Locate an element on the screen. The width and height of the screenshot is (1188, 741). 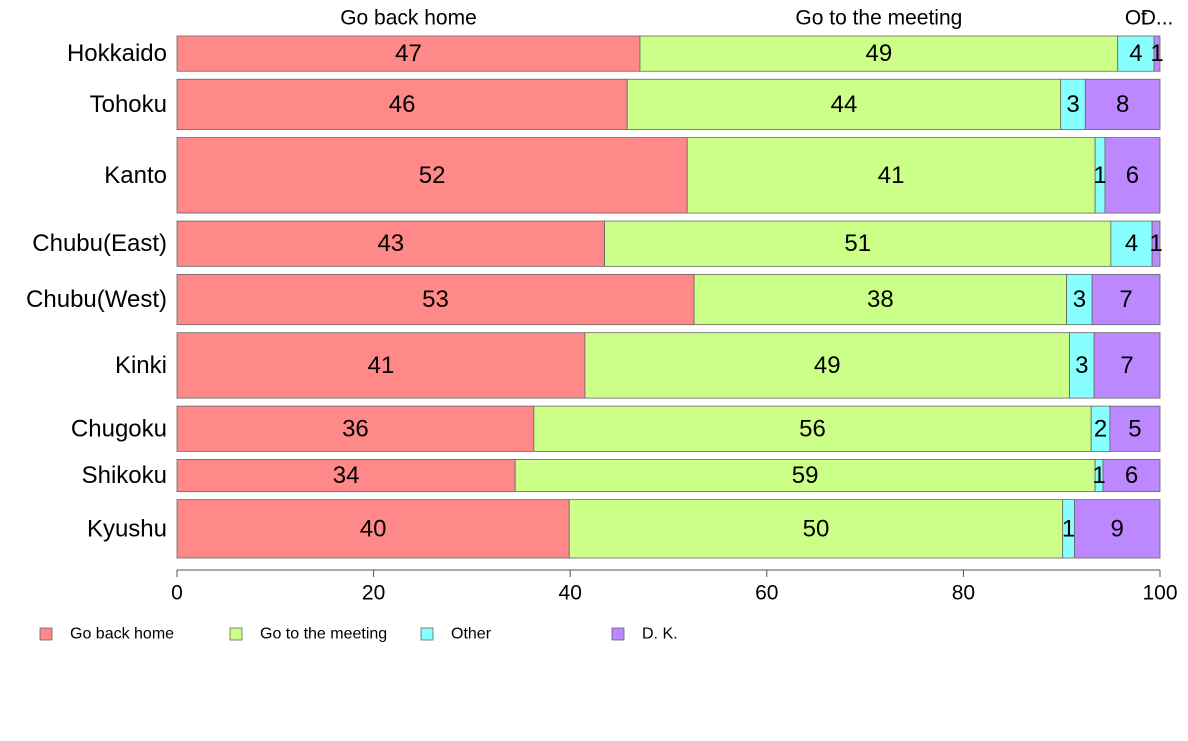
data-label-hokkaido-go-to-the-meeting: 49 is located at coordinates (879, 53).